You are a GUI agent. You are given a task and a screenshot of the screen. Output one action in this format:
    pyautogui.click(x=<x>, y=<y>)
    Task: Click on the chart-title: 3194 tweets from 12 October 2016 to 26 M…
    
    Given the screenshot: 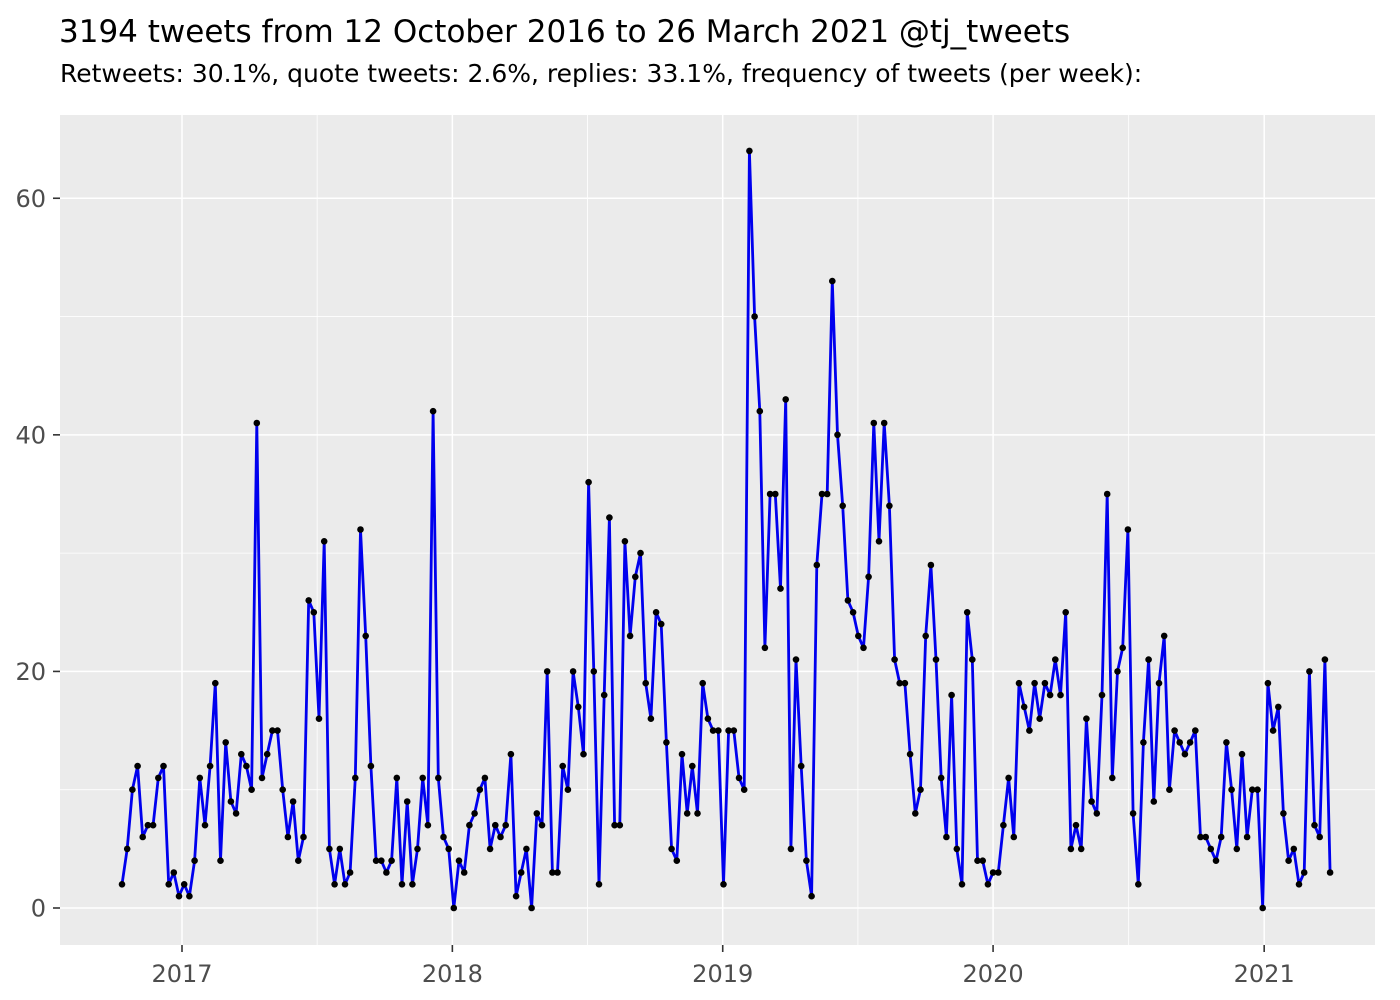 What is the action you would take?
    pyautogui.click(x=565, y=32)
    